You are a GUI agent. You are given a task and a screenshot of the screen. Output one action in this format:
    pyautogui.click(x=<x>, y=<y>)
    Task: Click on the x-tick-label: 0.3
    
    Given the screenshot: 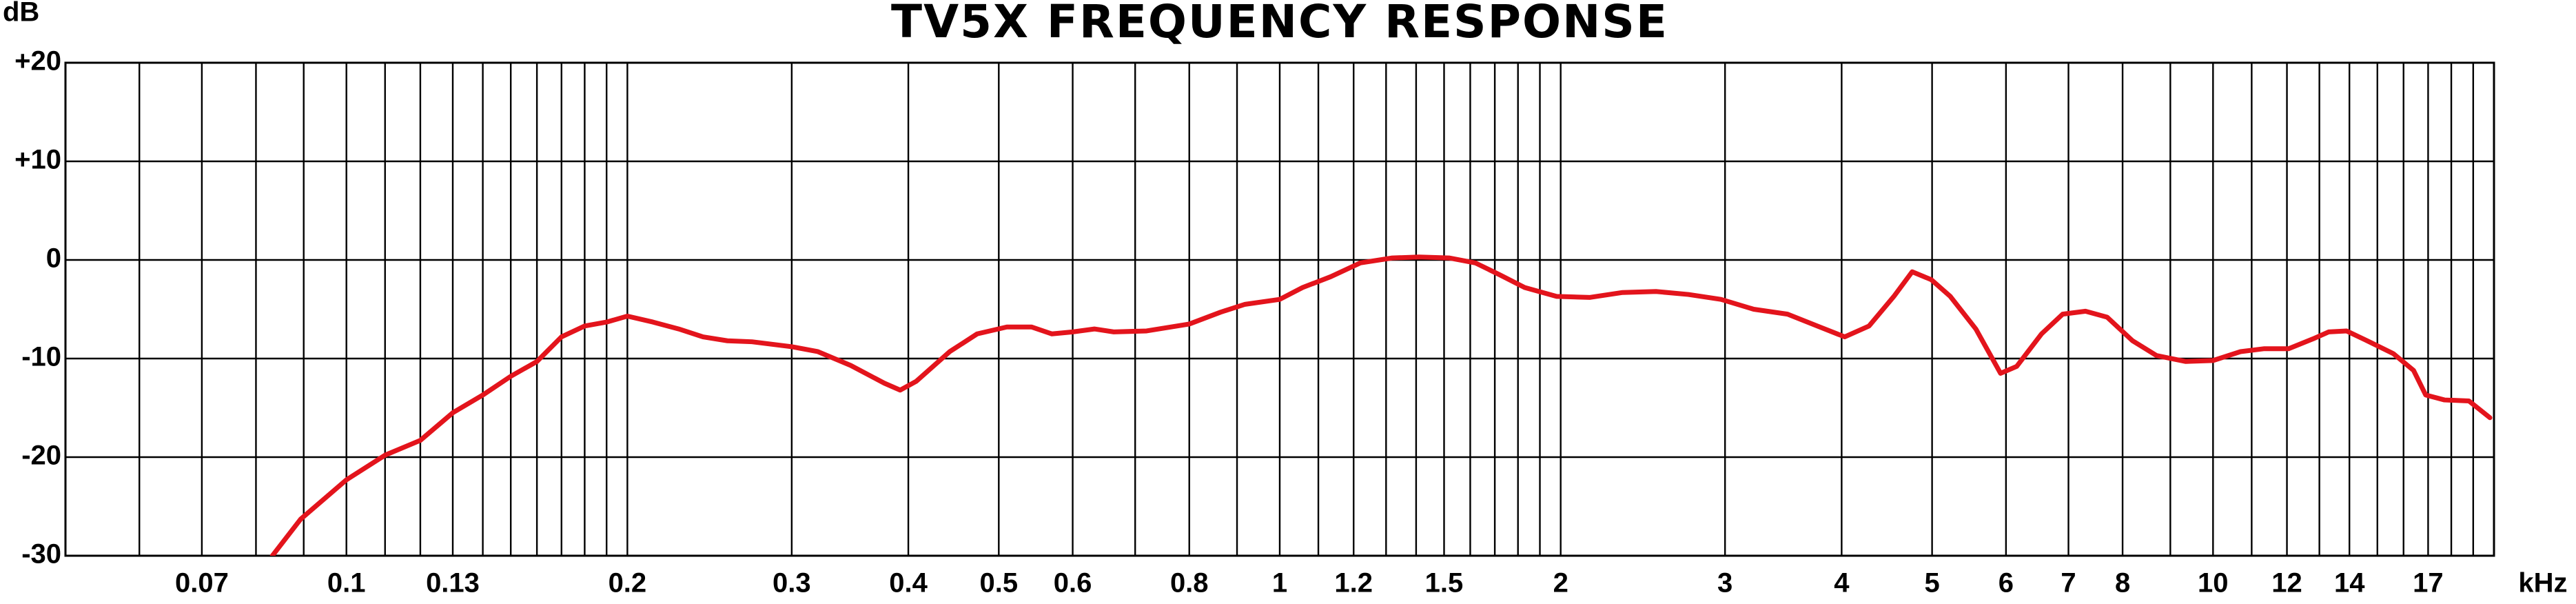 What is the action you would take?
    pyautogui.click(x=792, y=583)
    